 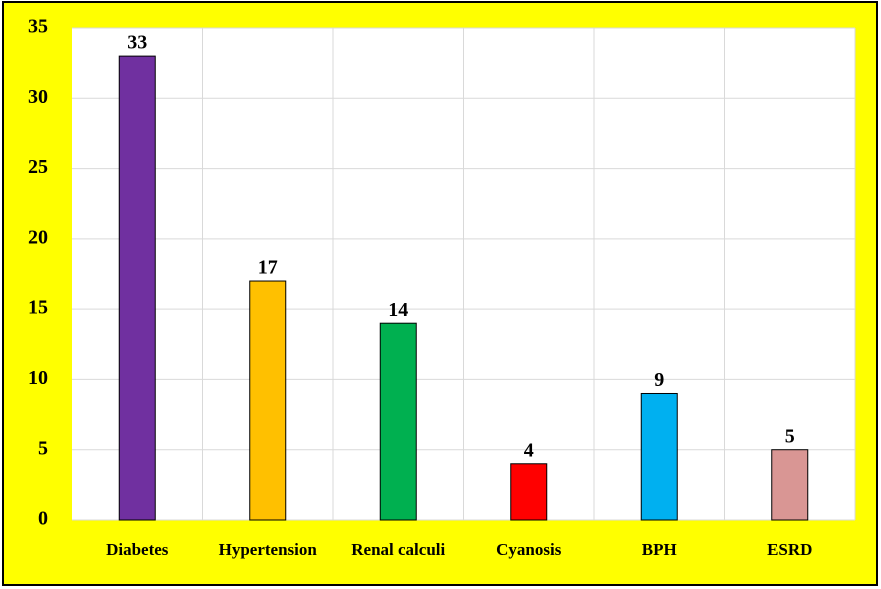 I want to click on y-tick-label: 25, so click(x=38, y=167).